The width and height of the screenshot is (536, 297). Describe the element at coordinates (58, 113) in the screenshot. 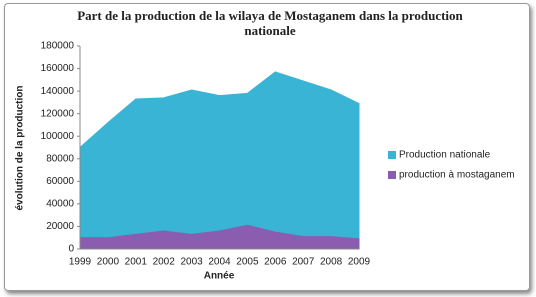

I see `y-tick-label: 120000` at that location.